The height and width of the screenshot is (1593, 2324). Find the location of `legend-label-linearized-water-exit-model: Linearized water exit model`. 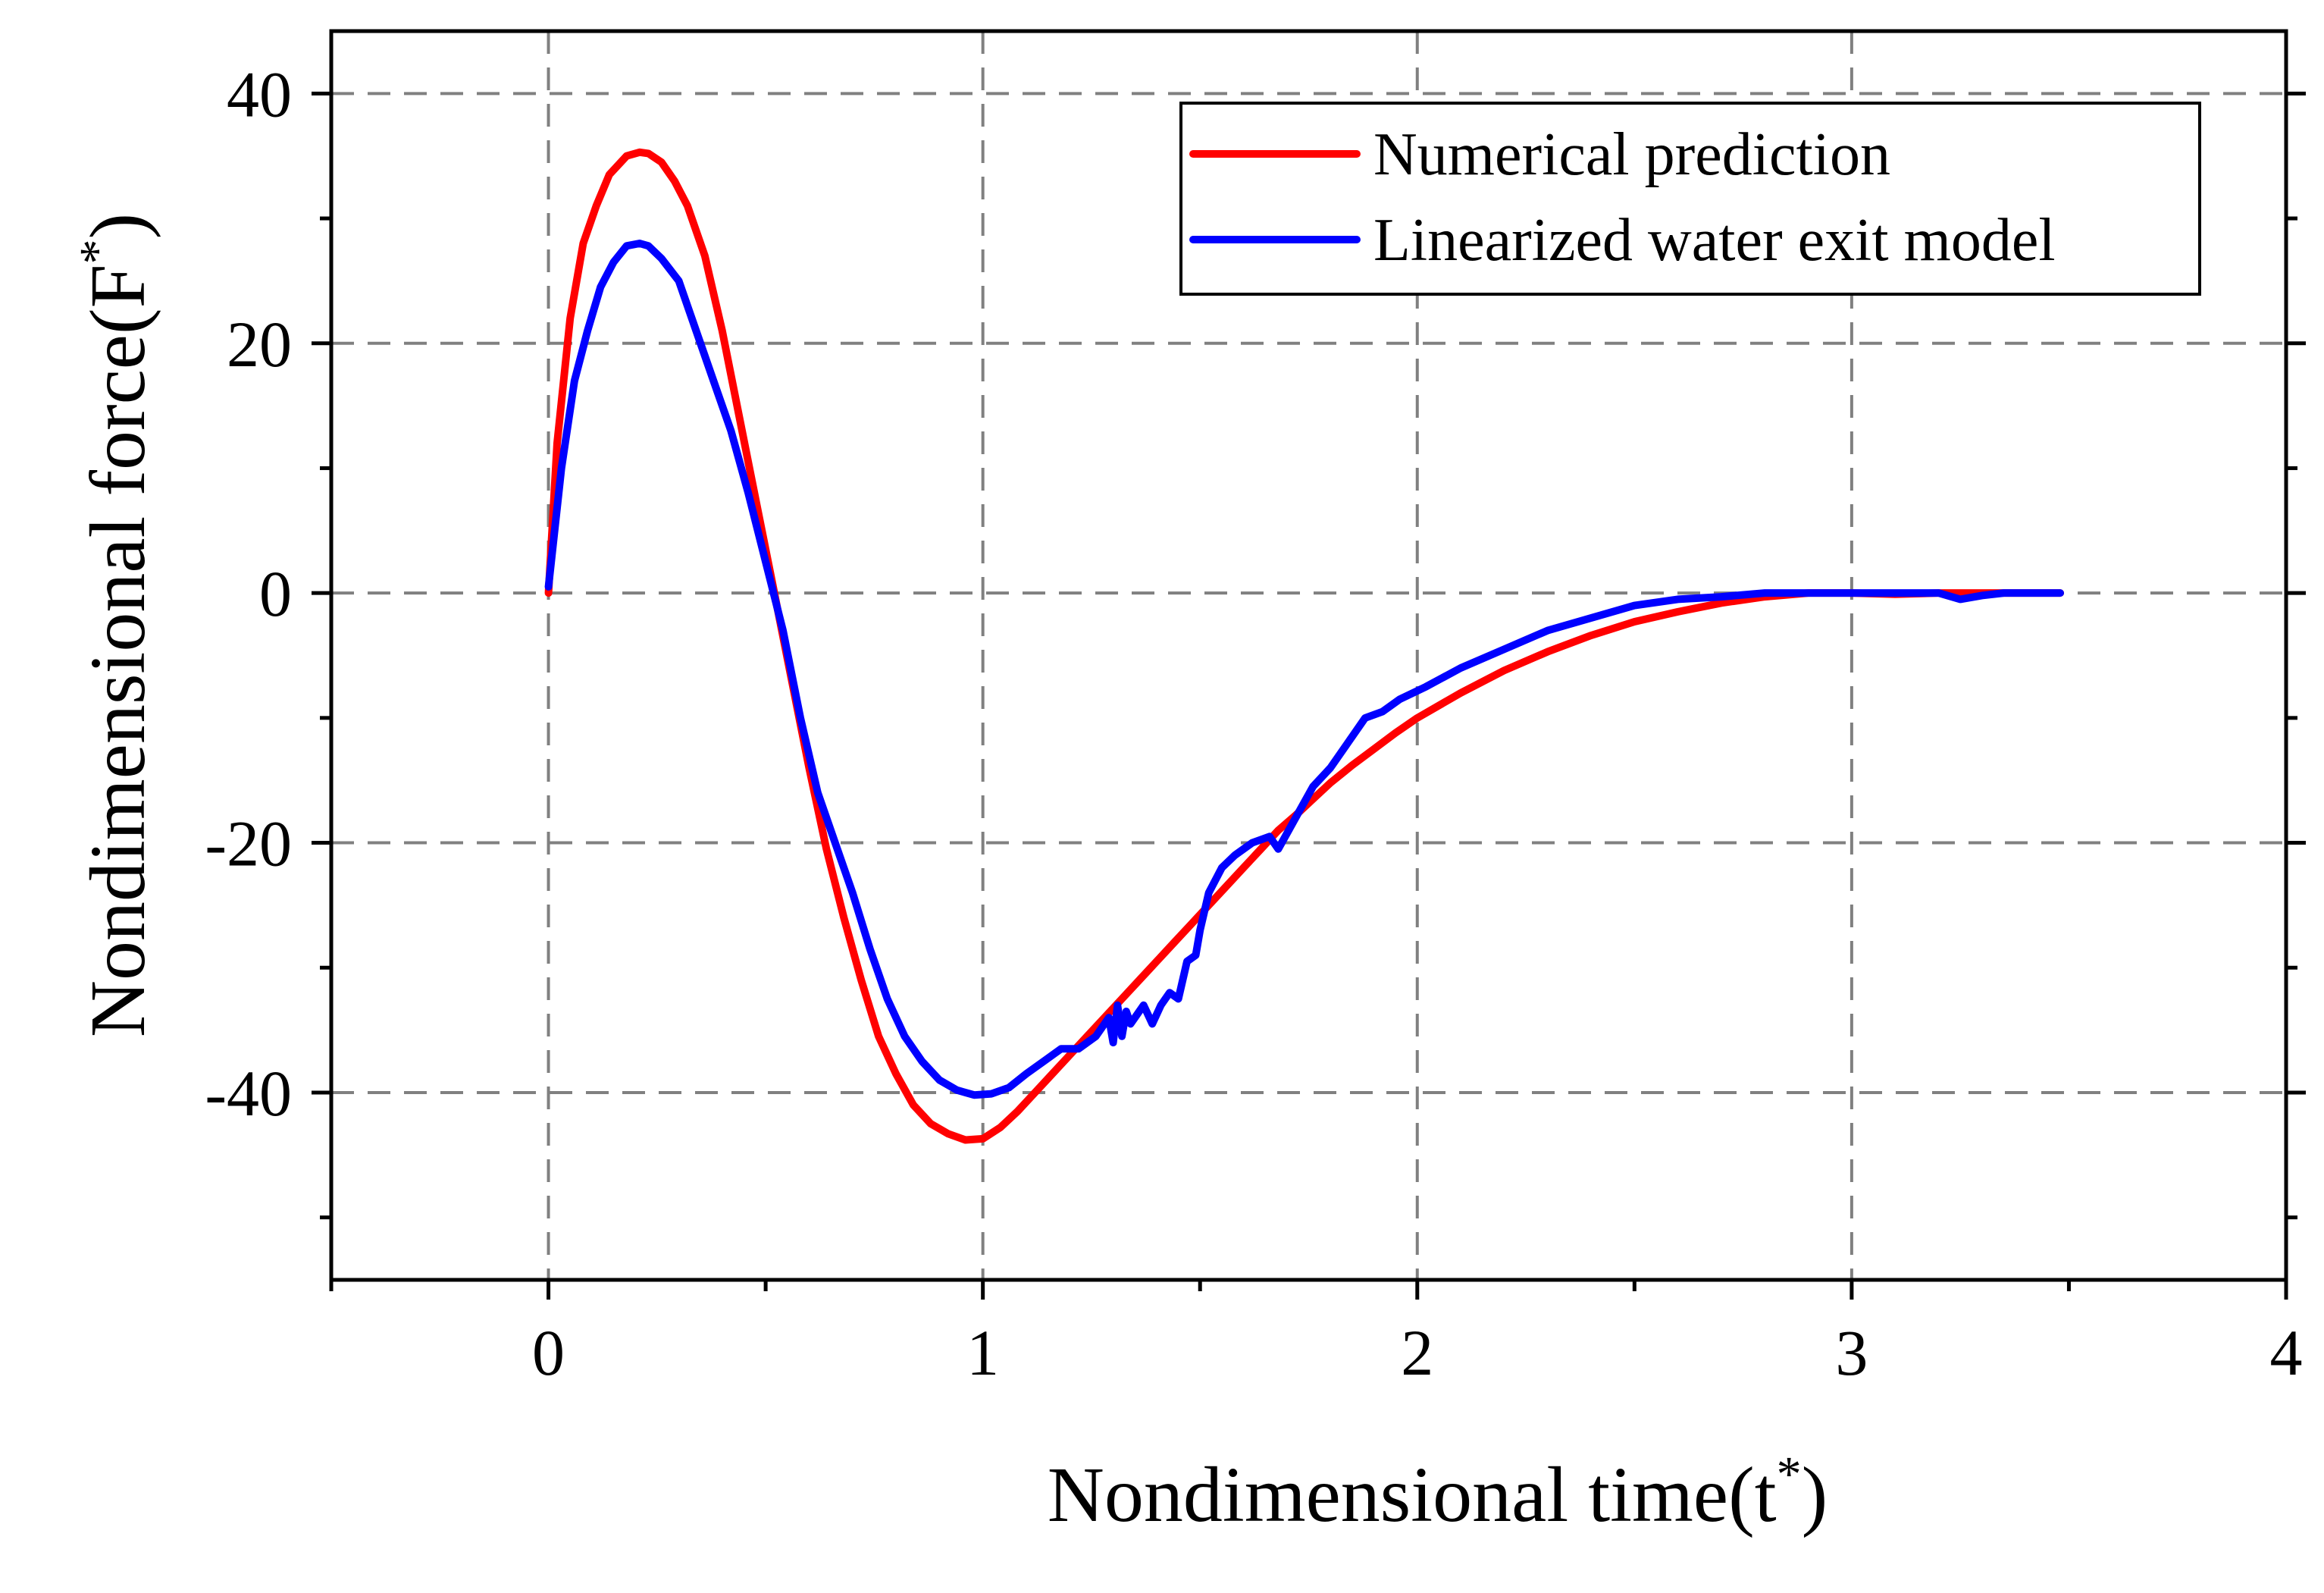

legend-label-linearized-water-exit-model: Linearized water exit model is located at coordinates (1714, 240).